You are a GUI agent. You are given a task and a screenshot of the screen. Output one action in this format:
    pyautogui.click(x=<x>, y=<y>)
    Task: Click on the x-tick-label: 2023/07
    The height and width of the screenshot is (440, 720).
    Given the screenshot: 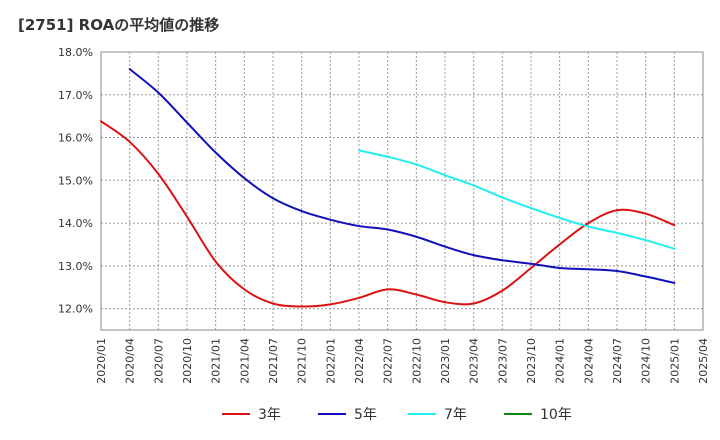 What is the action you would take?
    pyautogui.click(x=502, y=361)
    